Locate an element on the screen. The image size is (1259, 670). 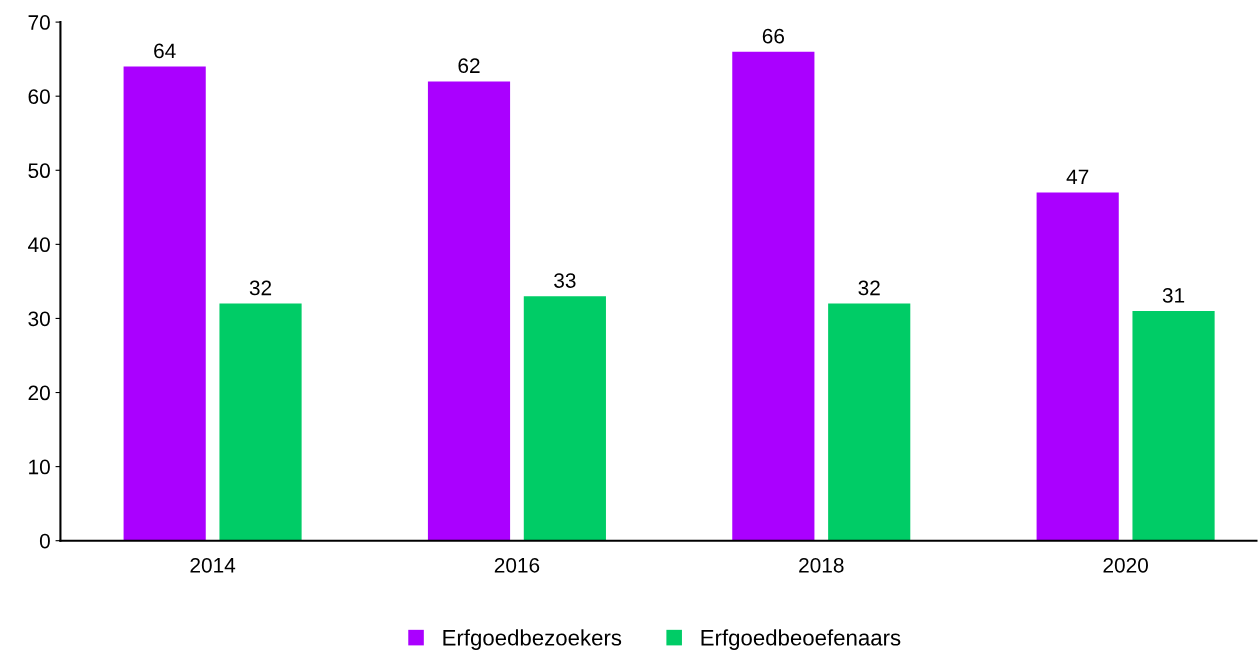
y-tick-label: 0 is located at coordinates (44, 541).